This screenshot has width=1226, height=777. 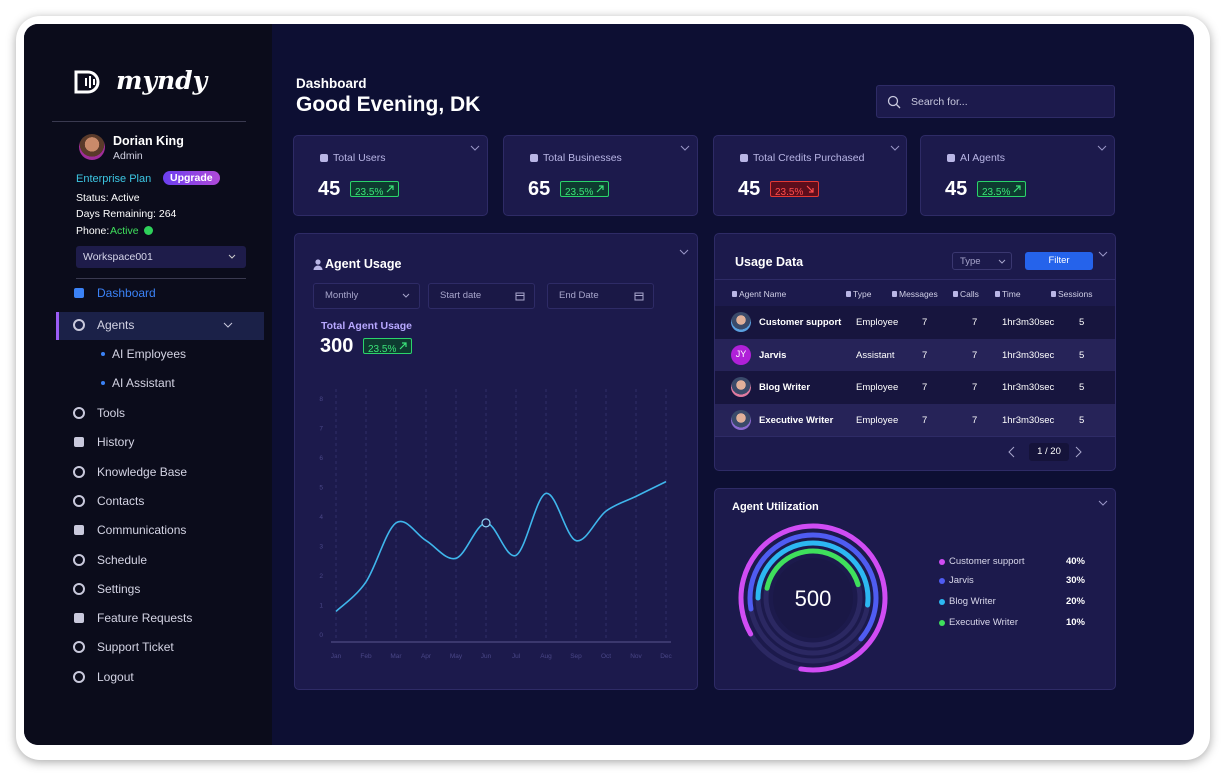 I want to click on x-tick-label: Jan, so click(x=336, y=656).